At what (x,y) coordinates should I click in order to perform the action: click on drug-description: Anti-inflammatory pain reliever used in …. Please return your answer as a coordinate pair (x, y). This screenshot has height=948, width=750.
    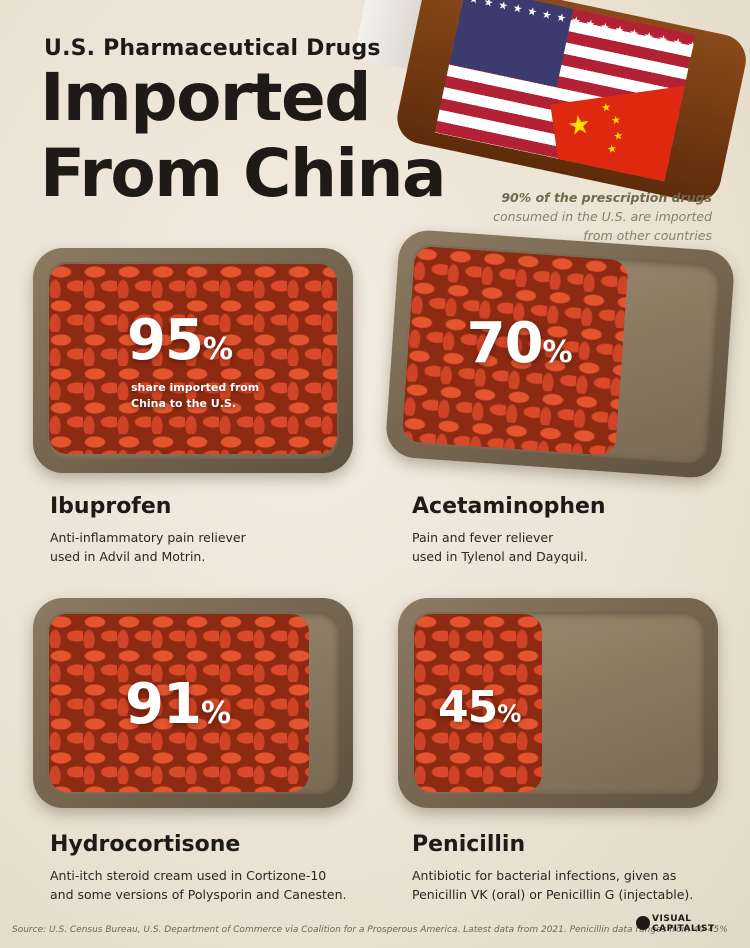
    Looking at the image, I should click on (148, 547).